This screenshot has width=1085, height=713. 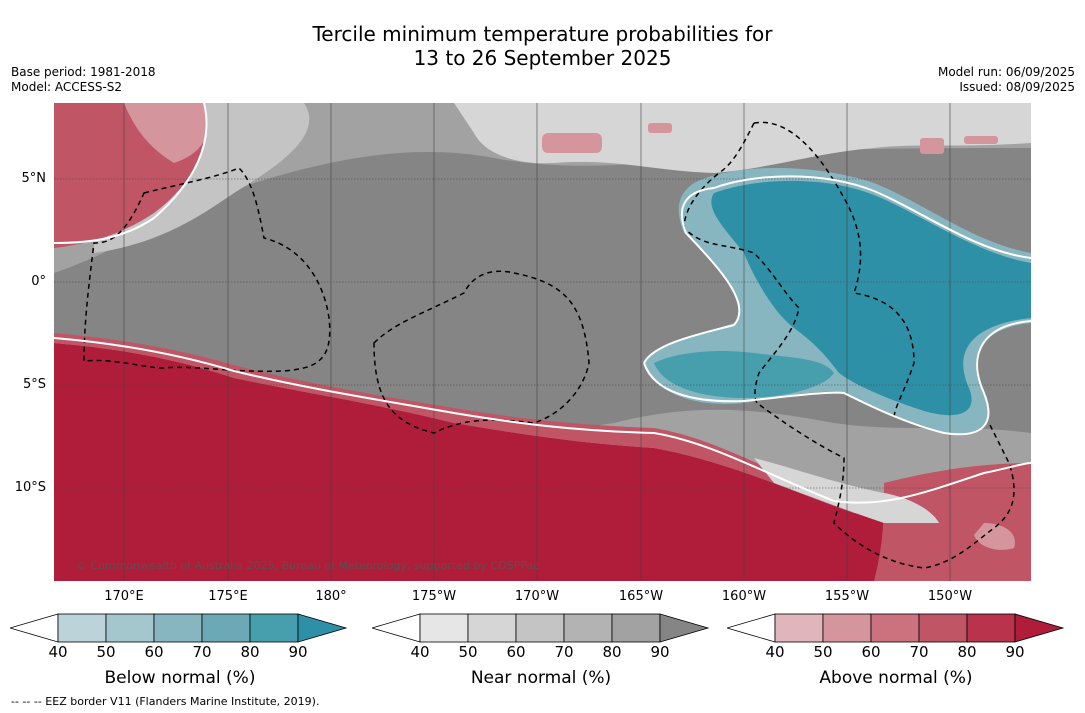 What do you see at coordinates (30, 487) in the screenshot?
I see `lat-label-10s: 10°S` at bounding box center [30, 487].